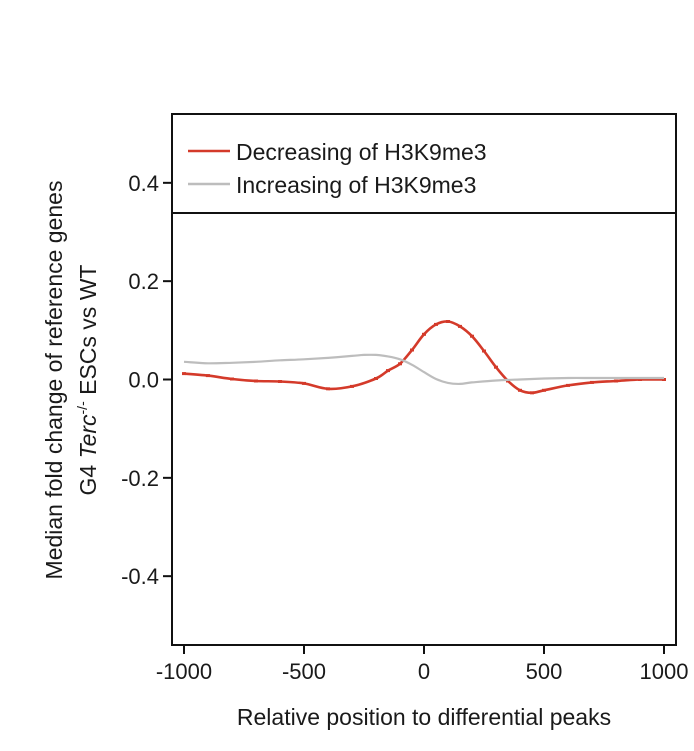 The image size is (694, 751). I want to click on y-axis-label-line2: G4 Terc-/- ESCs vs WT, so click(87, 380).